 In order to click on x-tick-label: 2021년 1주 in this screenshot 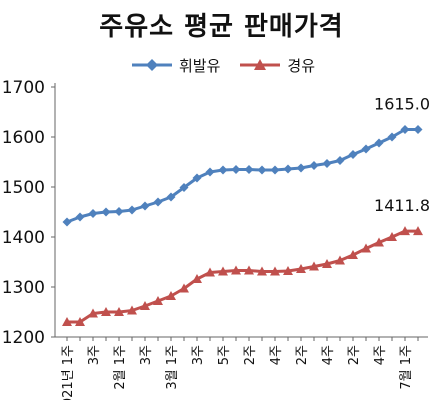, I will do `click(68, 372)`.